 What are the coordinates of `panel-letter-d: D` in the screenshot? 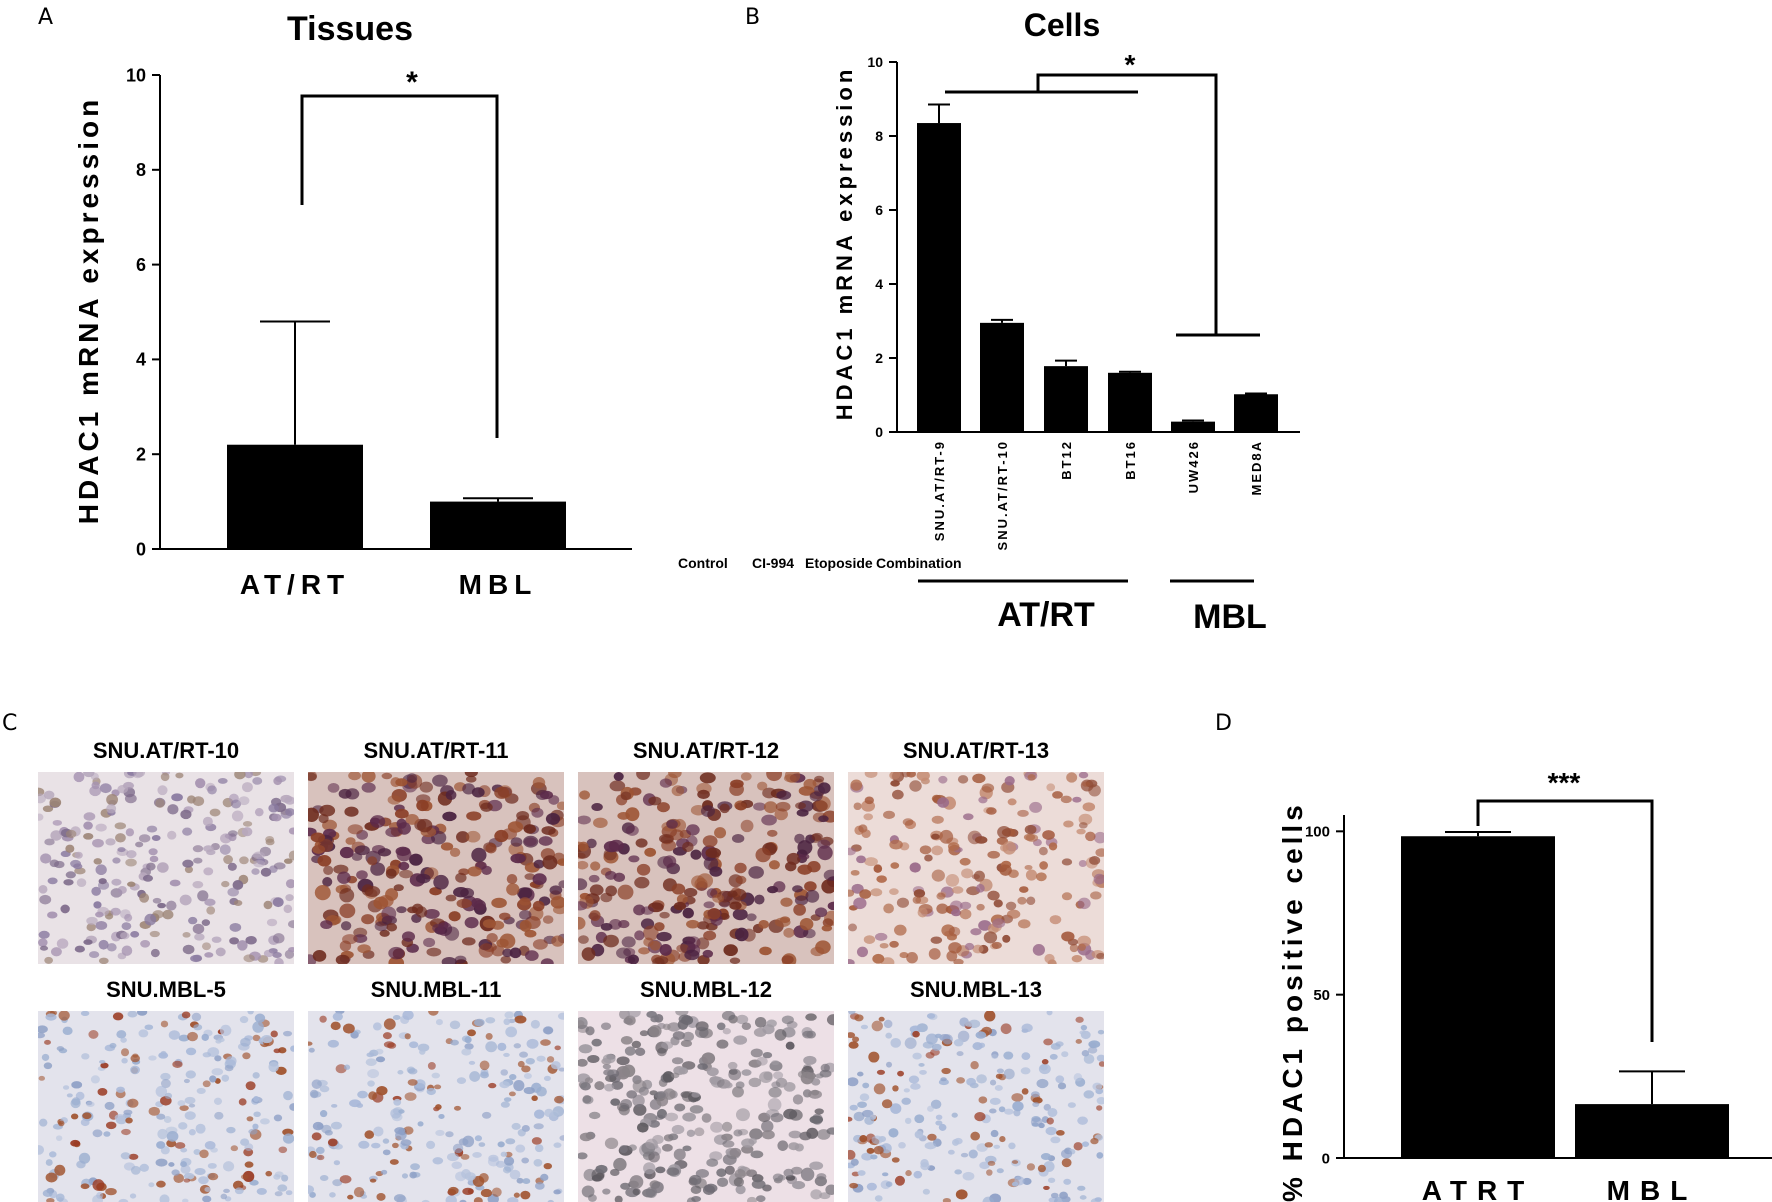 It's located at (1223, 723).